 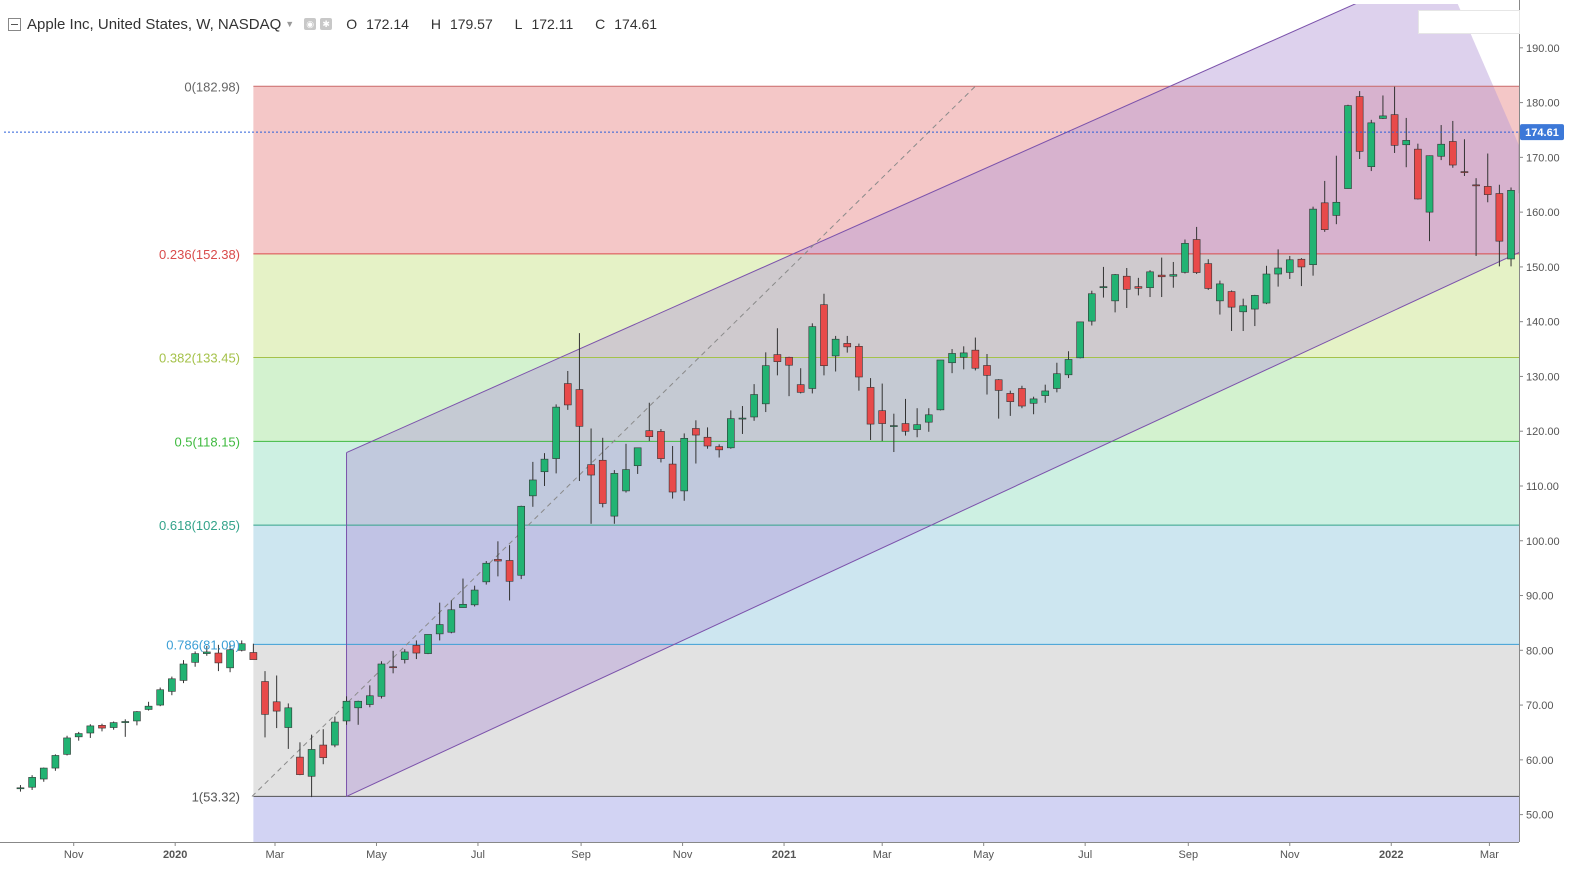 I want to click on fib-label-0.236: 0.236(152.38), so click(x=199, y=254).